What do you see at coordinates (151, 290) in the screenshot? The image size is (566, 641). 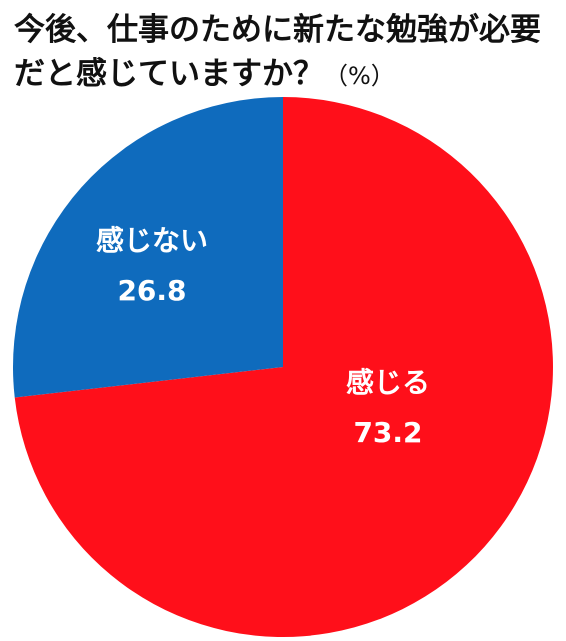 I see `slice-value-kanjinai: 26.8` at bounding box center [151, 290].